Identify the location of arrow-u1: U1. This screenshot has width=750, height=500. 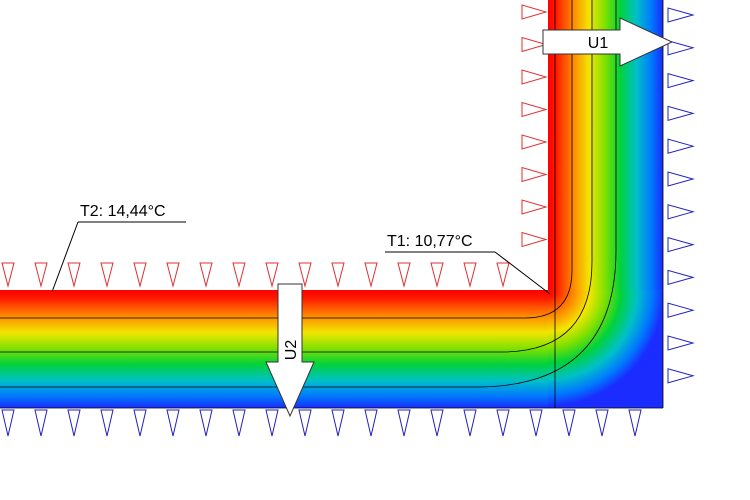
(608, 42).